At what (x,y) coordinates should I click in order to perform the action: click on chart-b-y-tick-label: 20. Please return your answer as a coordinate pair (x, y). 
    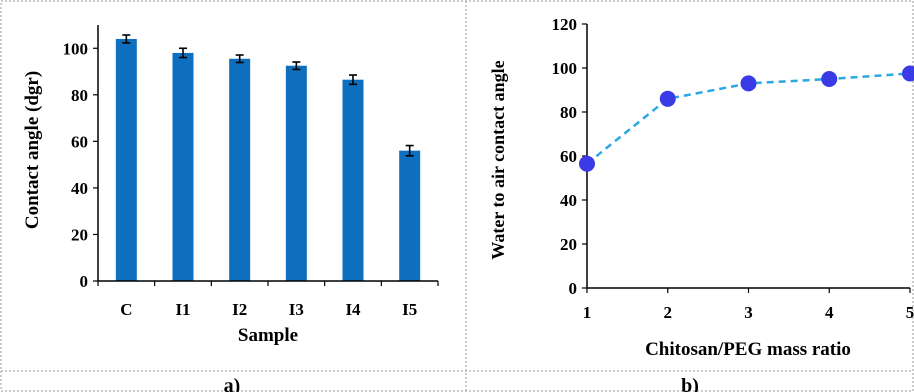
    Looking at the image, I should click on (568, 244).